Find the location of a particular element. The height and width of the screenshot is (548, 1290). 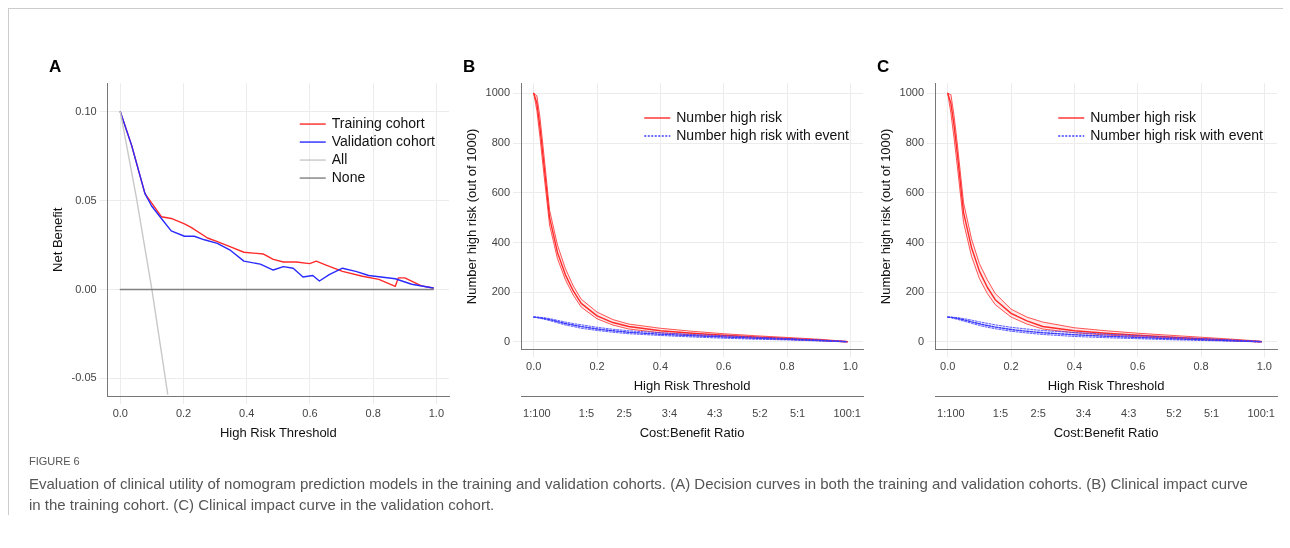

chart-title: A is located at coordinates (55, 66).